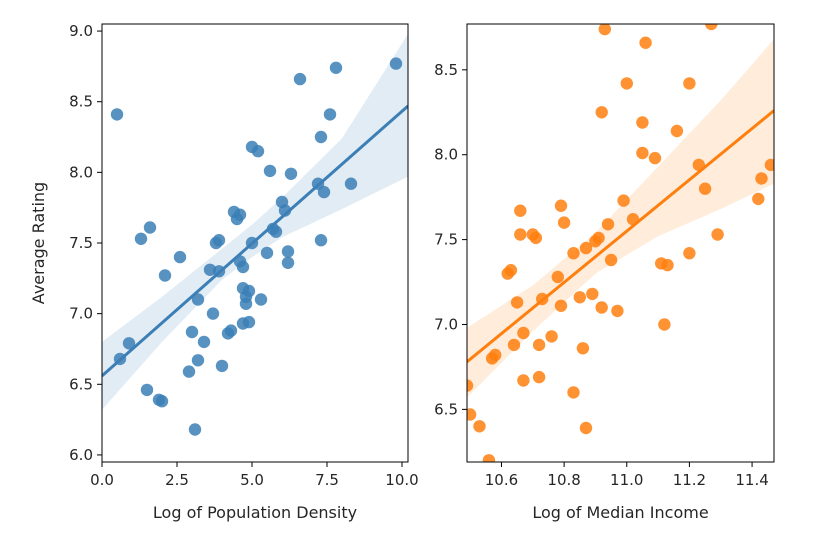  I want to click on y-axis-label: Average Rating, so click(38, 243).